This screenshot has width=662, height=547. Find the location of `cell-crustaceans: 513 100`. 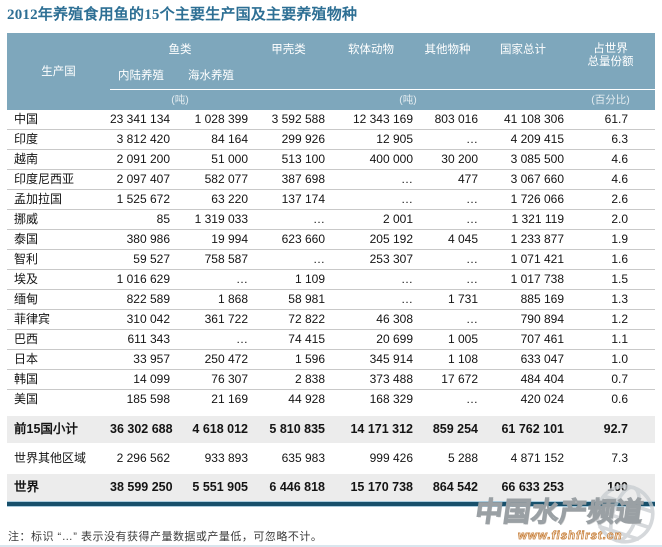

cell-crustaceans: 513 100 is located at coordinates (288, 159).